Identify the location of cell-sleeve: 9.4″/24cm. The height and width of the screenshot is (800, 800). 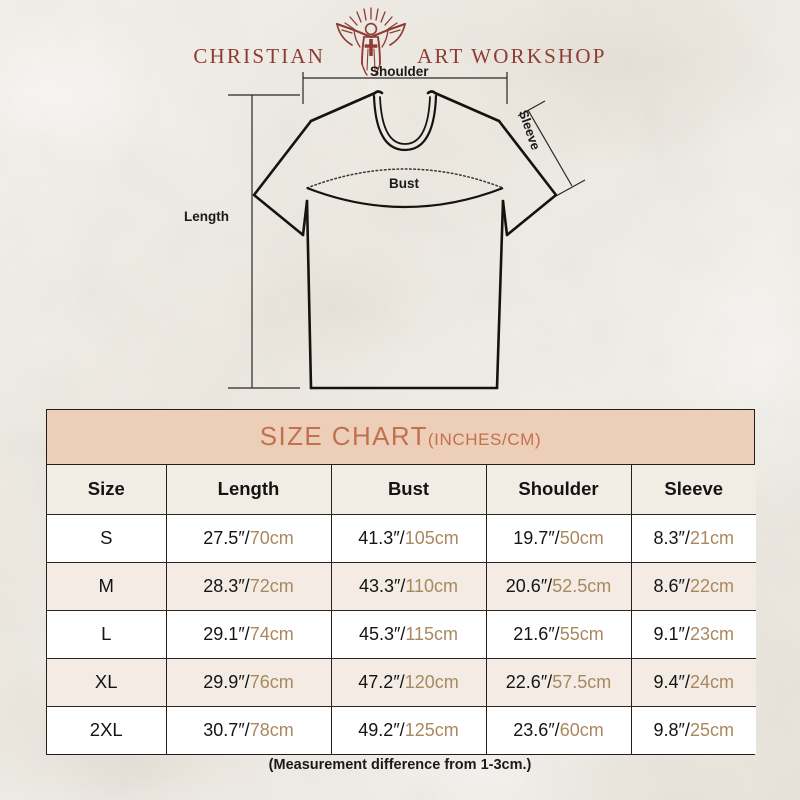
(693, 682).